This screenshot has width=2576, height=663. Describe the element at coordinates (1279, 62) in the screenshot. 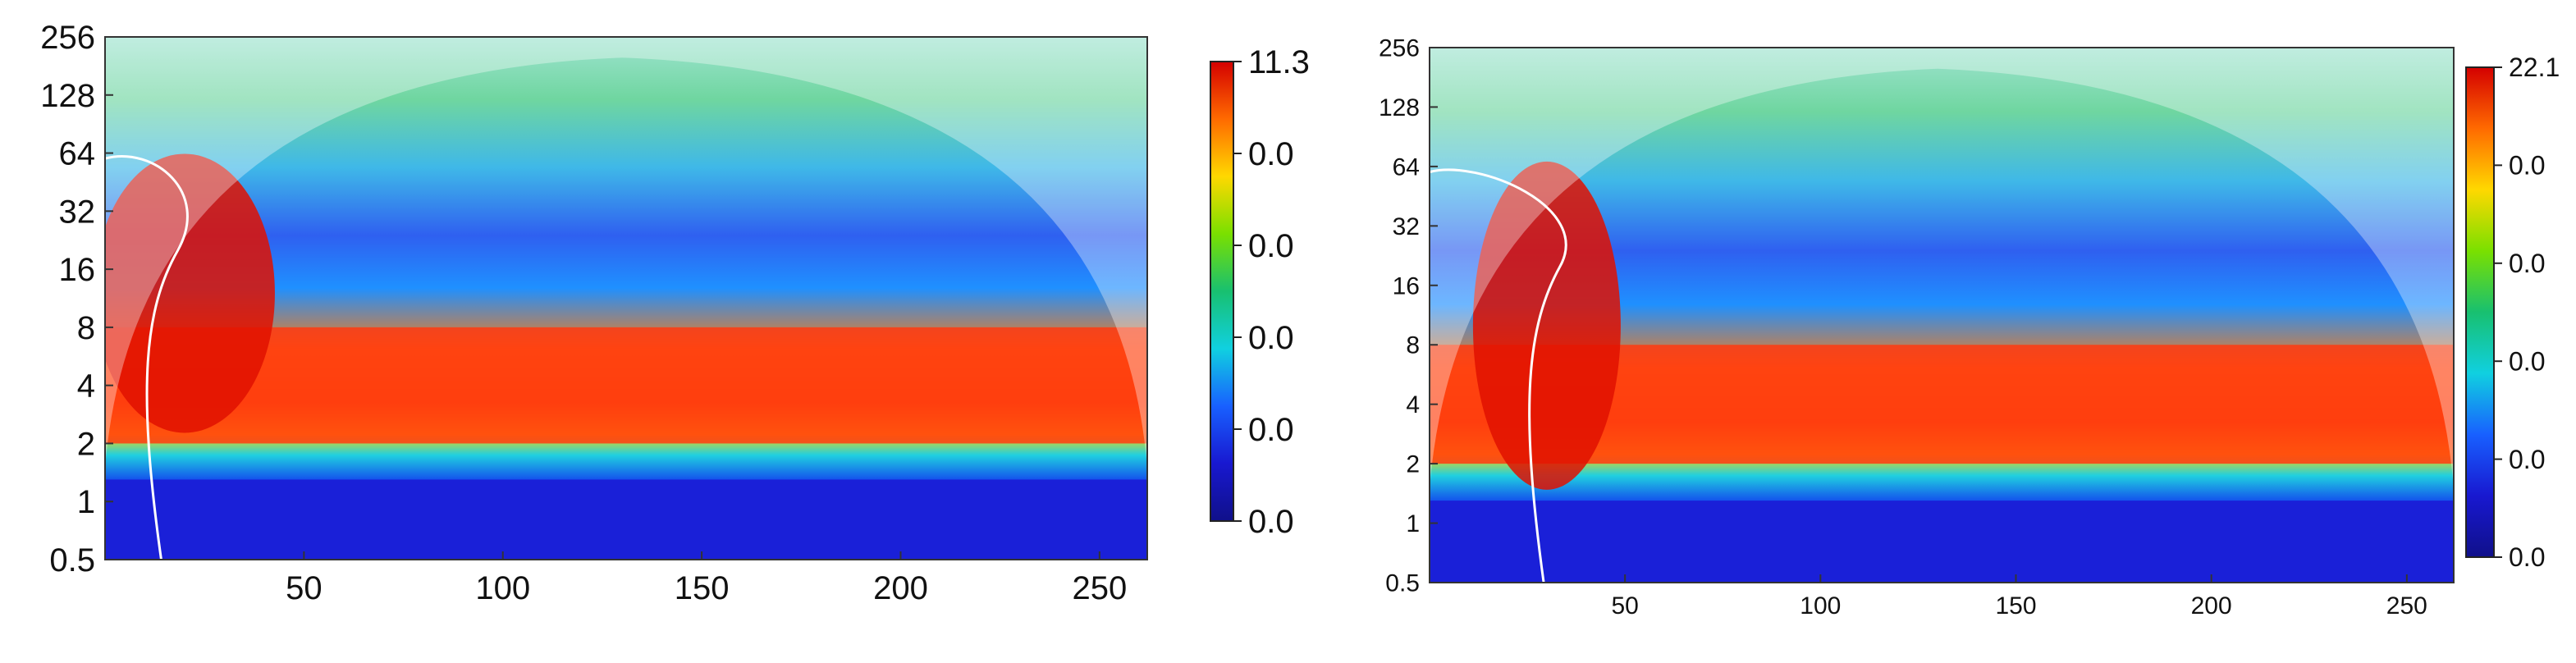

I see `colorbar-label: 11.3` at that location.